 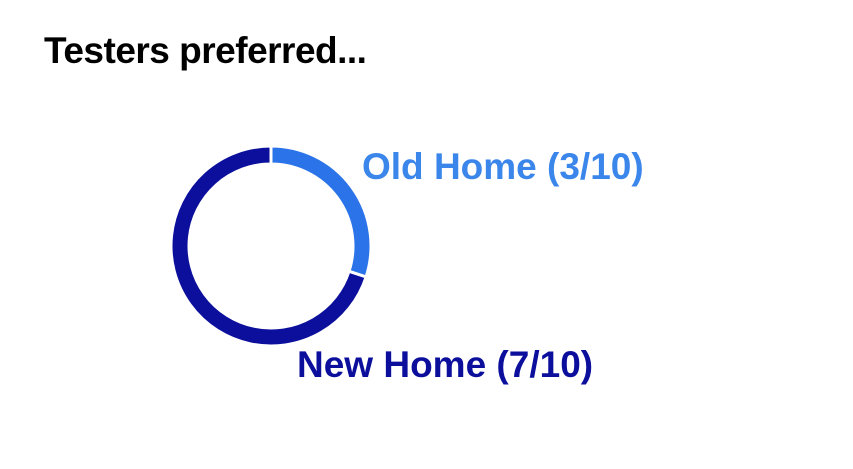 I want to click on slice-label-new-home: New Home (7/10), so click(x=445, y=364).